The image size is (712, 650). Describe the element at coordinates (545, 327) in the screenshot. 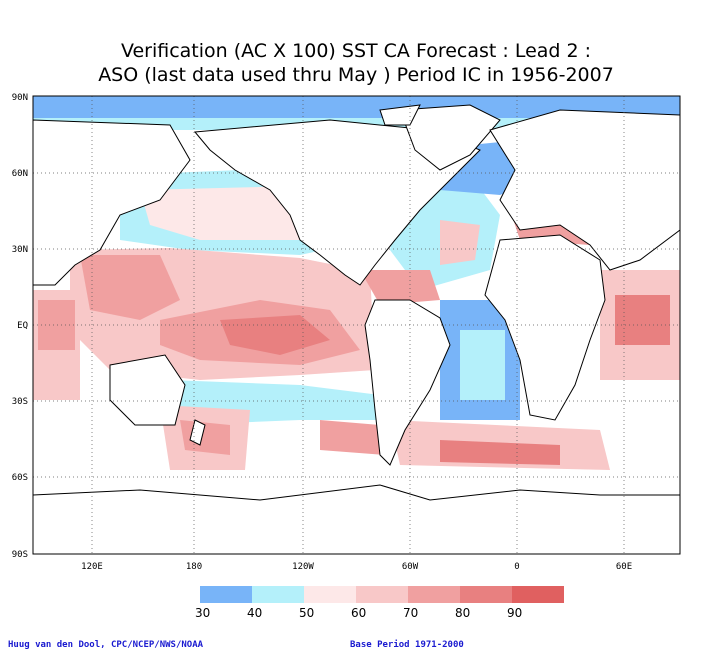

I see `africa` at that location.